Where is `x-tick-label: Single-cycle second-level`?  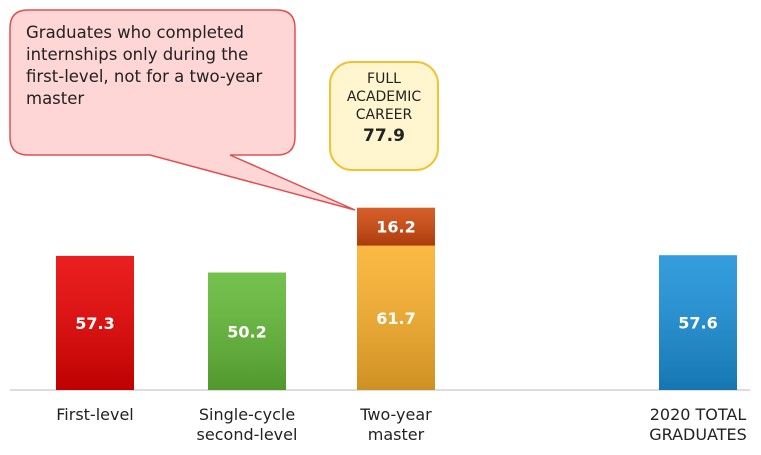 x-tick-label: Single-cycle second-level is located at coordinates (247, 424).